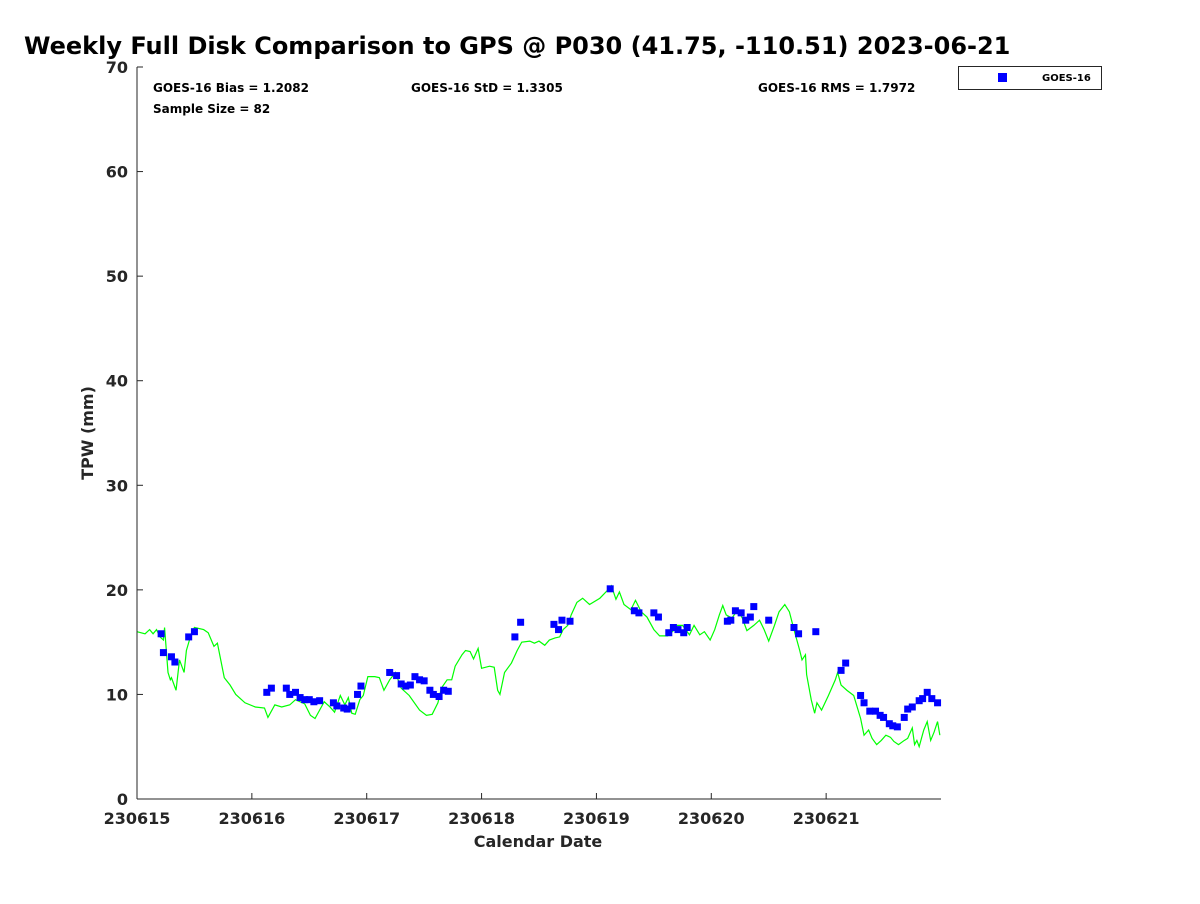 The width and height of the screenshot is (1200, 904). I want to click on y-tick-label: 40, so click(117, 381).